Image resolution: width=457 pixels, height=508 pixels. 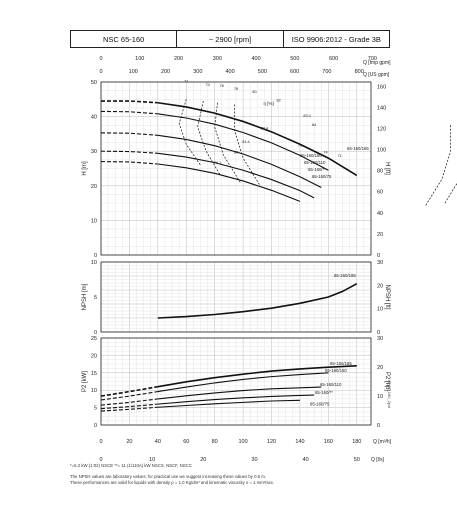 I want to click on top-imp-tick-label: 200, so click(x=178, y=59).